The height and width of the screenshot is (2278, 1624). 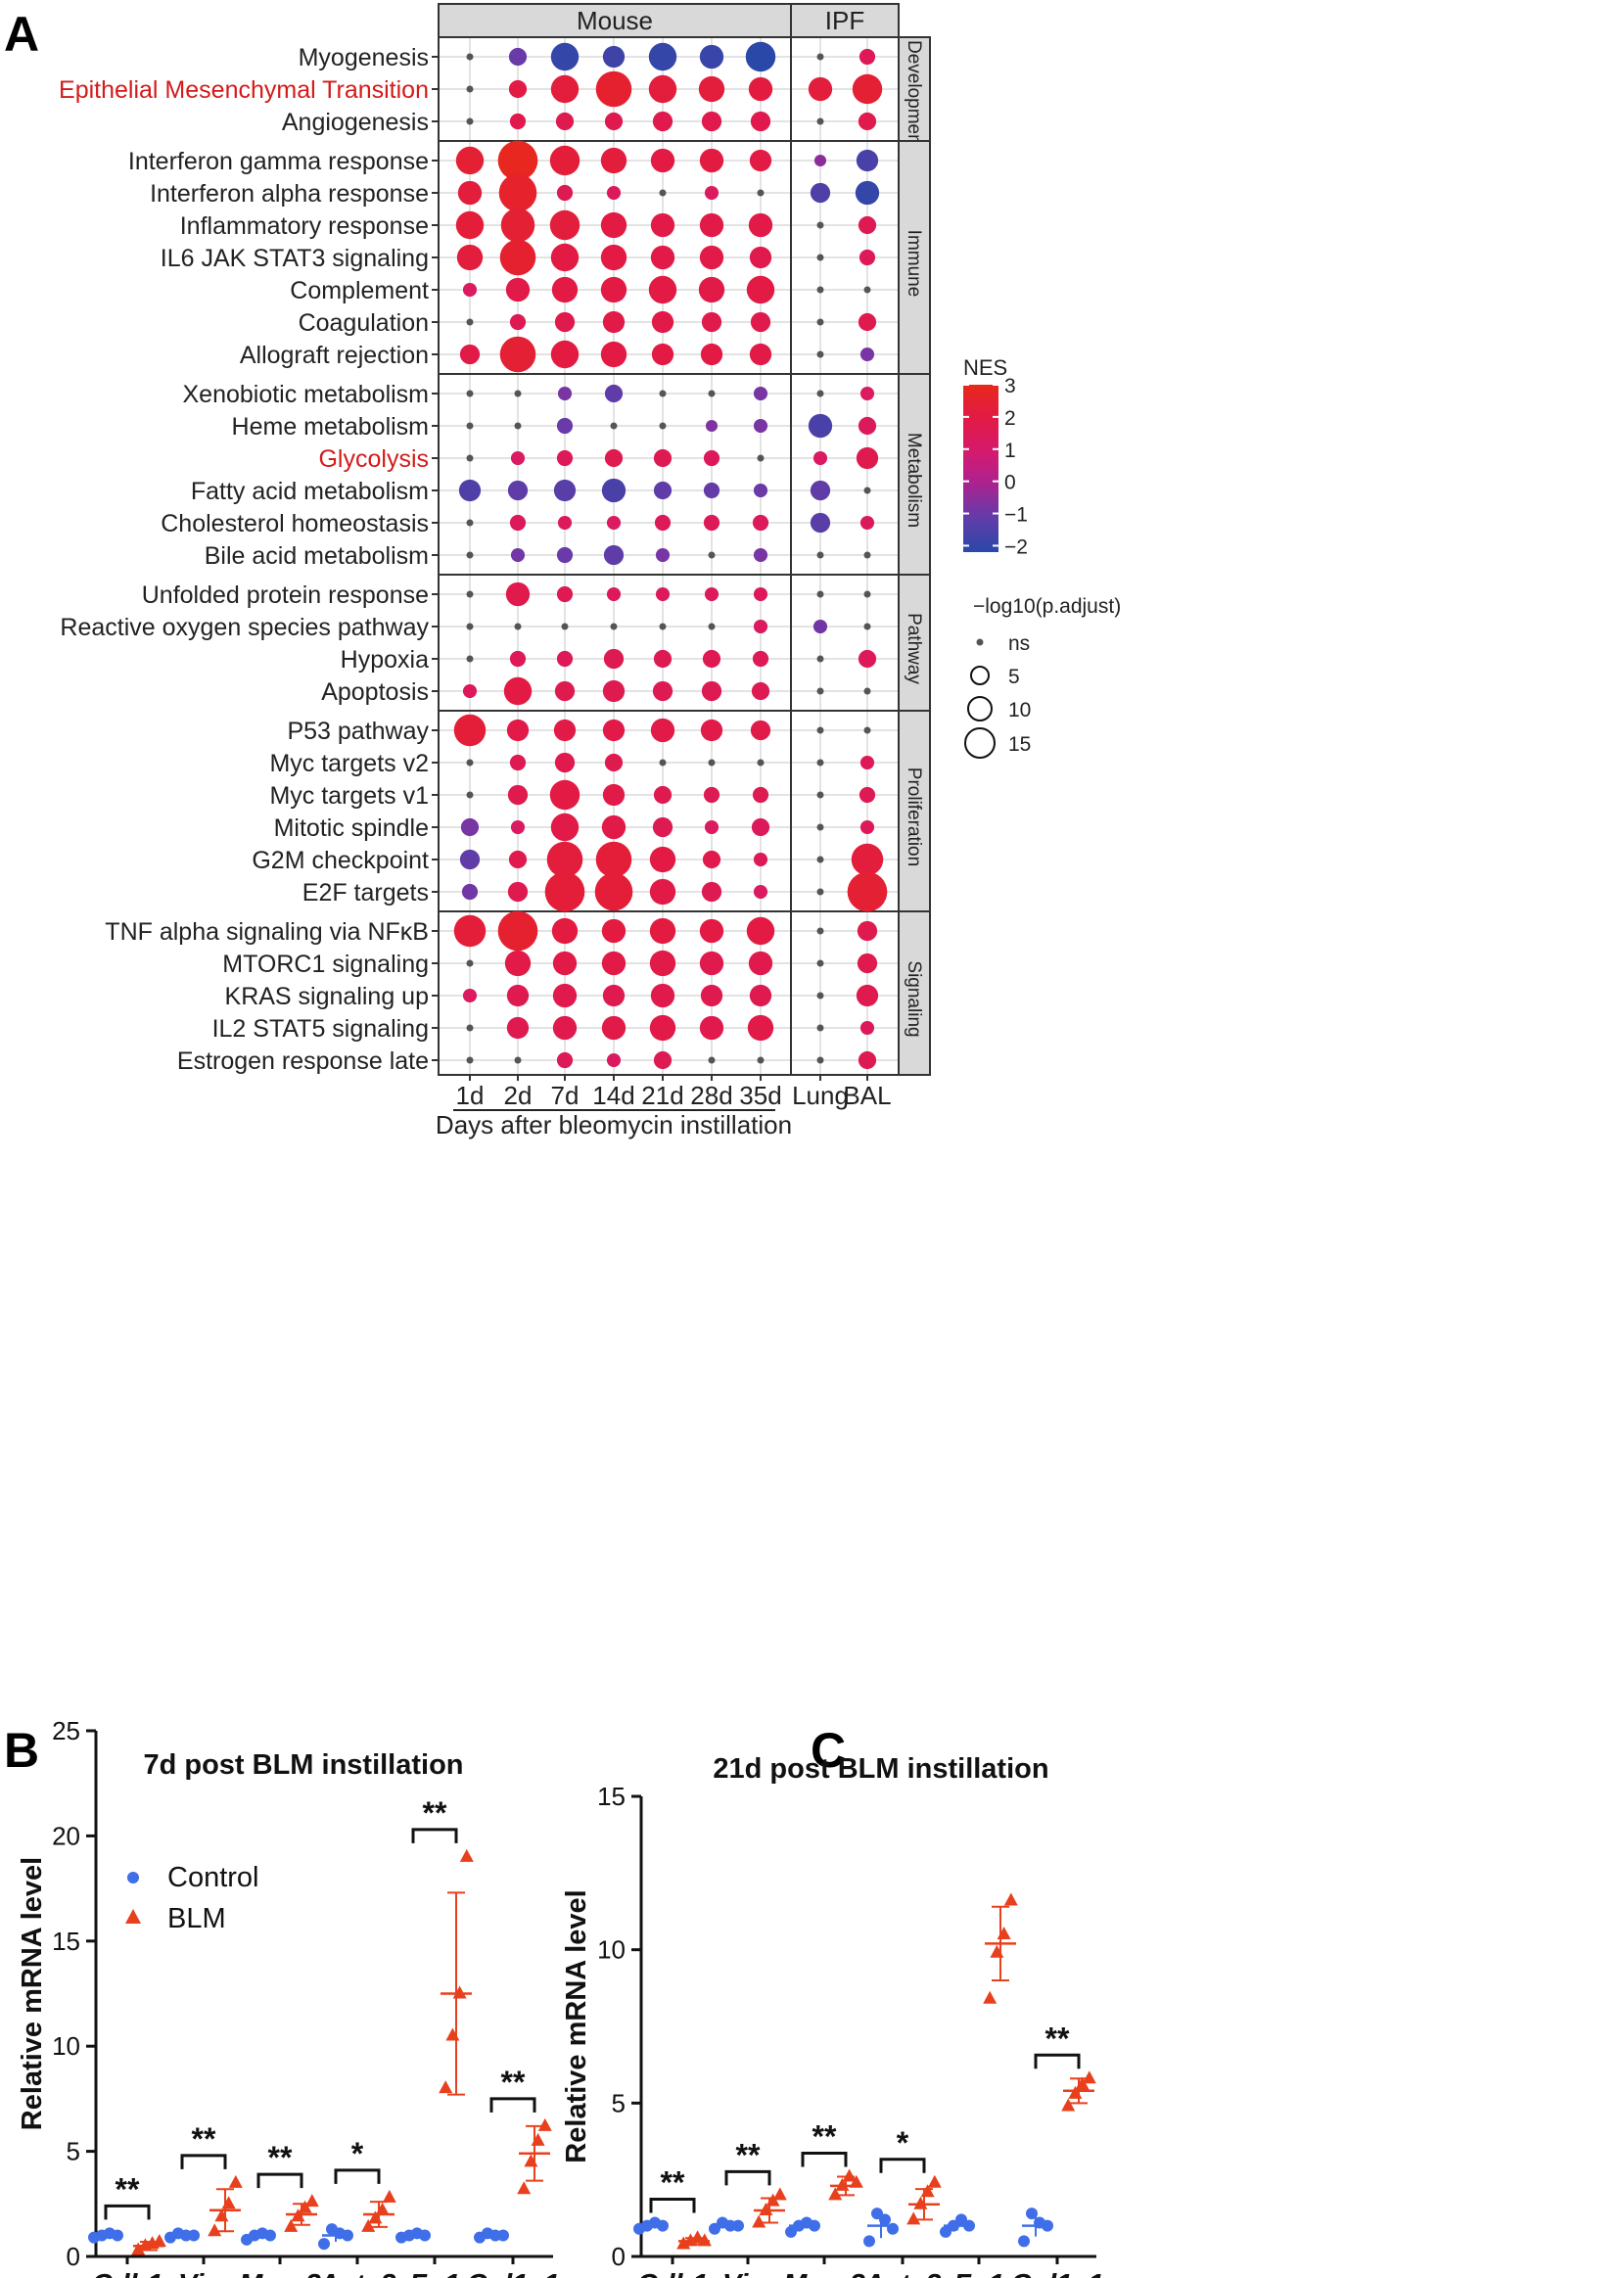 What do you see at coordinates (1010, 418) in the screenshot?
I see `colorbar-tick-label: 2` at bounding box center [1010, 418].